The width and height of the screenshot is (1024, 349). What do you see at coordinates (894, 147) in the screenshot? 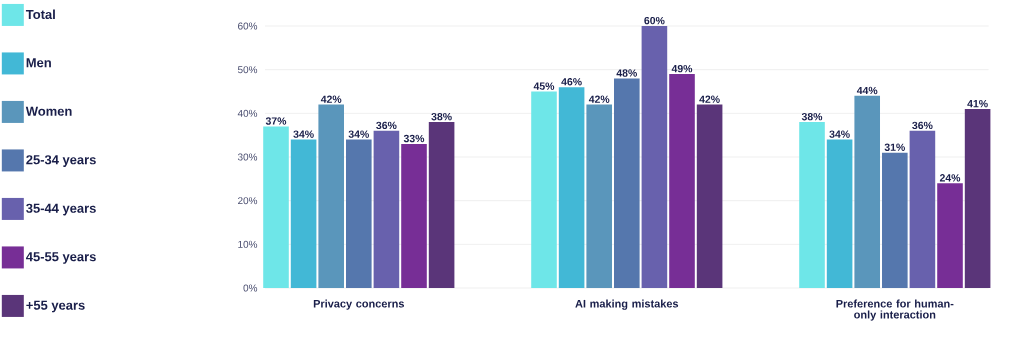
I see `data-label: 31%` at bounding box center [894, 147].